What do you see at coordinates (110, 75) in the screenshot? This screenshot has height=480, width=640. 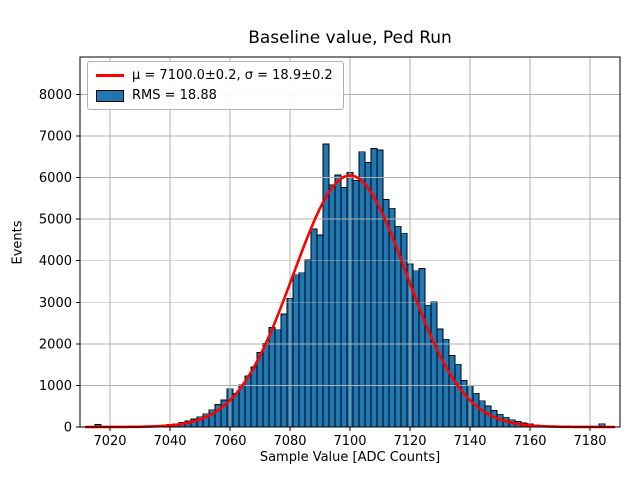 I see `fit-line-swatch` at bounding box center [110, 75].